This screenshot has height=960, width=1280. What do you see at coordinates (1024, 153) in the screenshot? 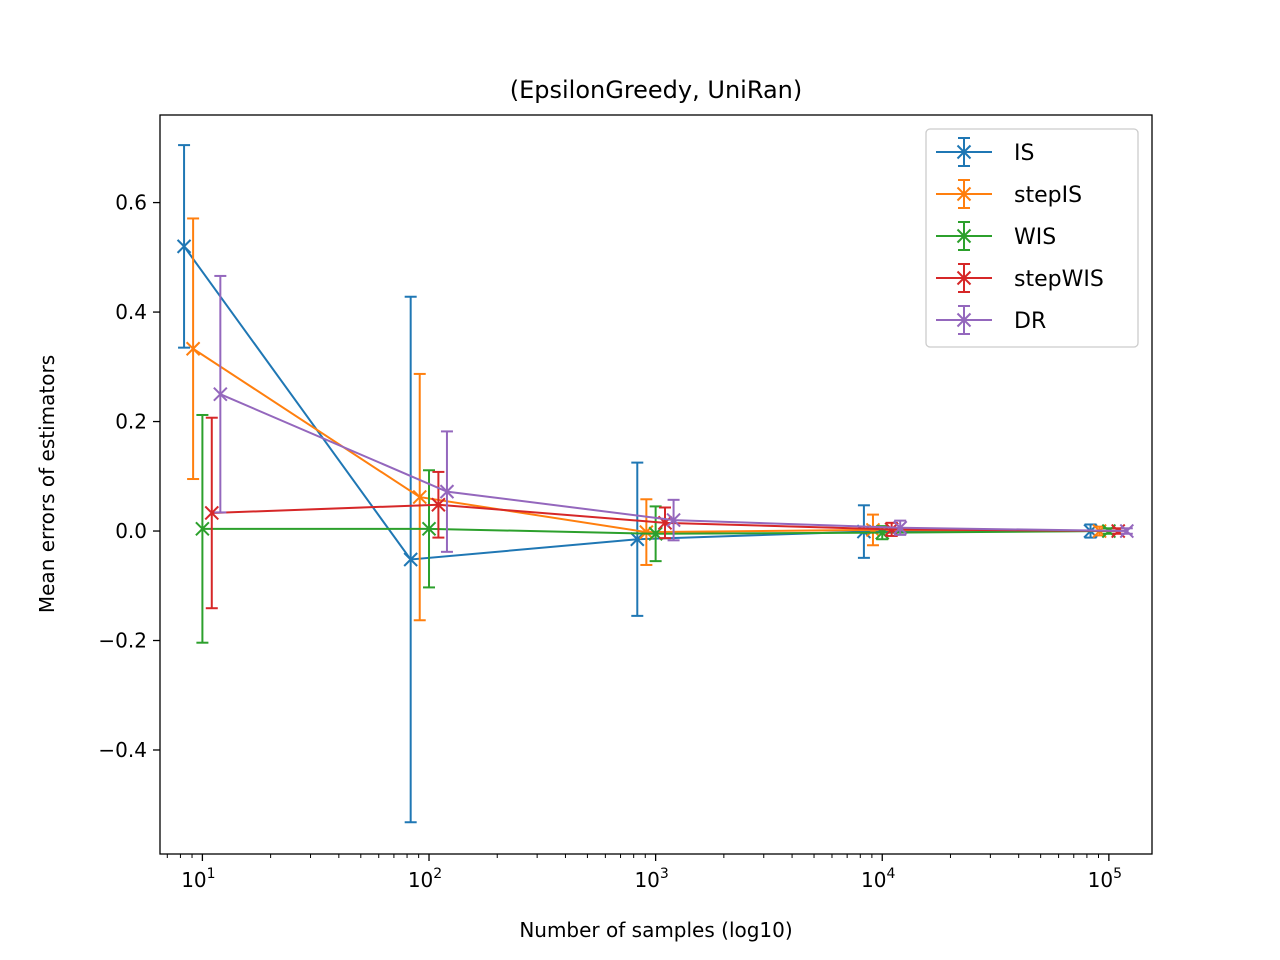
I see `legend-label: IS` at bounding box center [1024, 153].